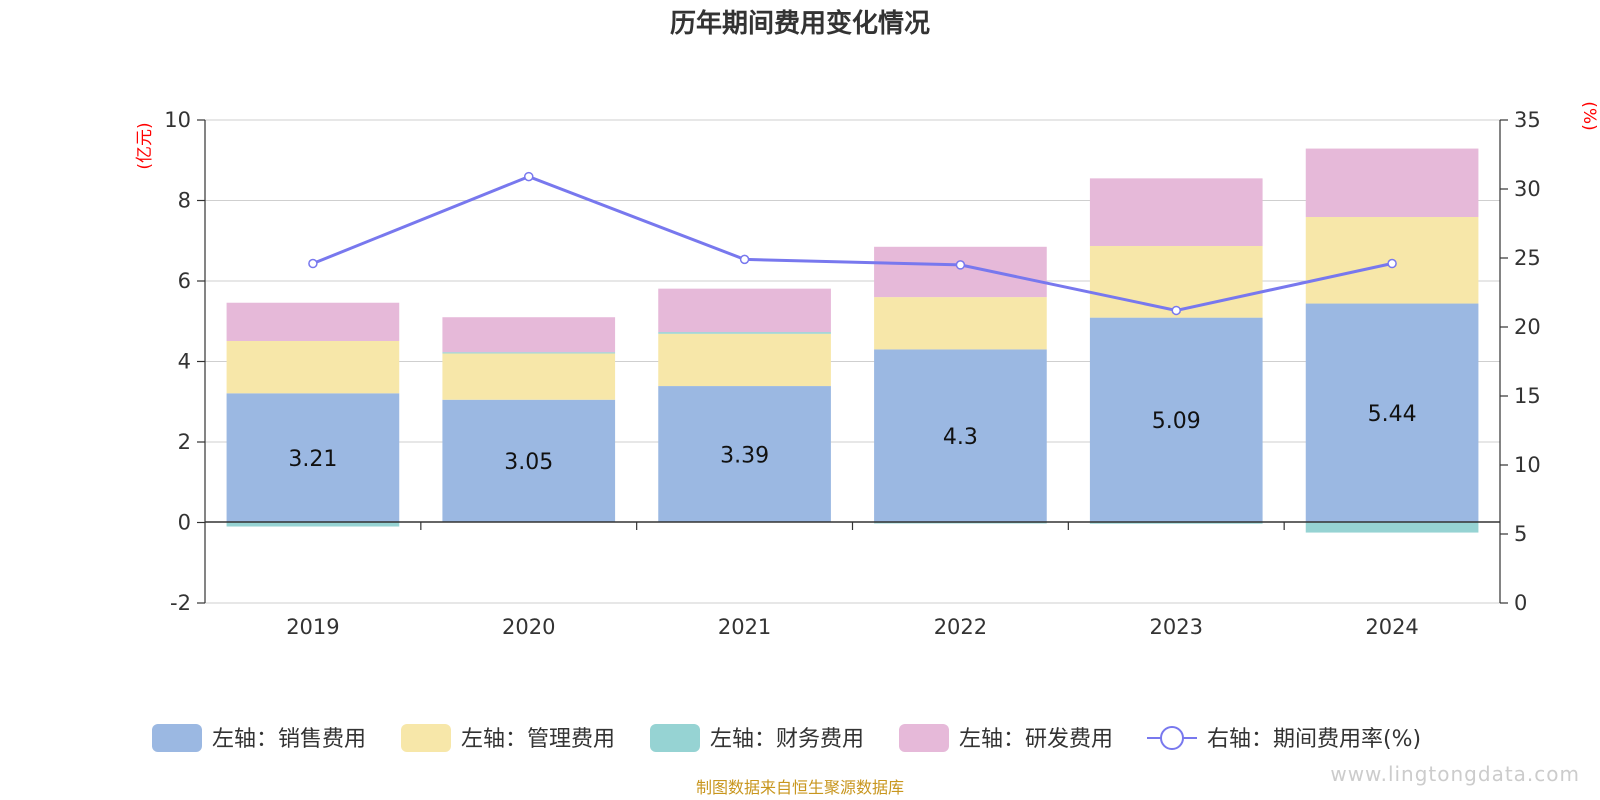 The image size is (1600, 800). I want to click on legend-item: 左轴：管理费用, so click(508, 738).